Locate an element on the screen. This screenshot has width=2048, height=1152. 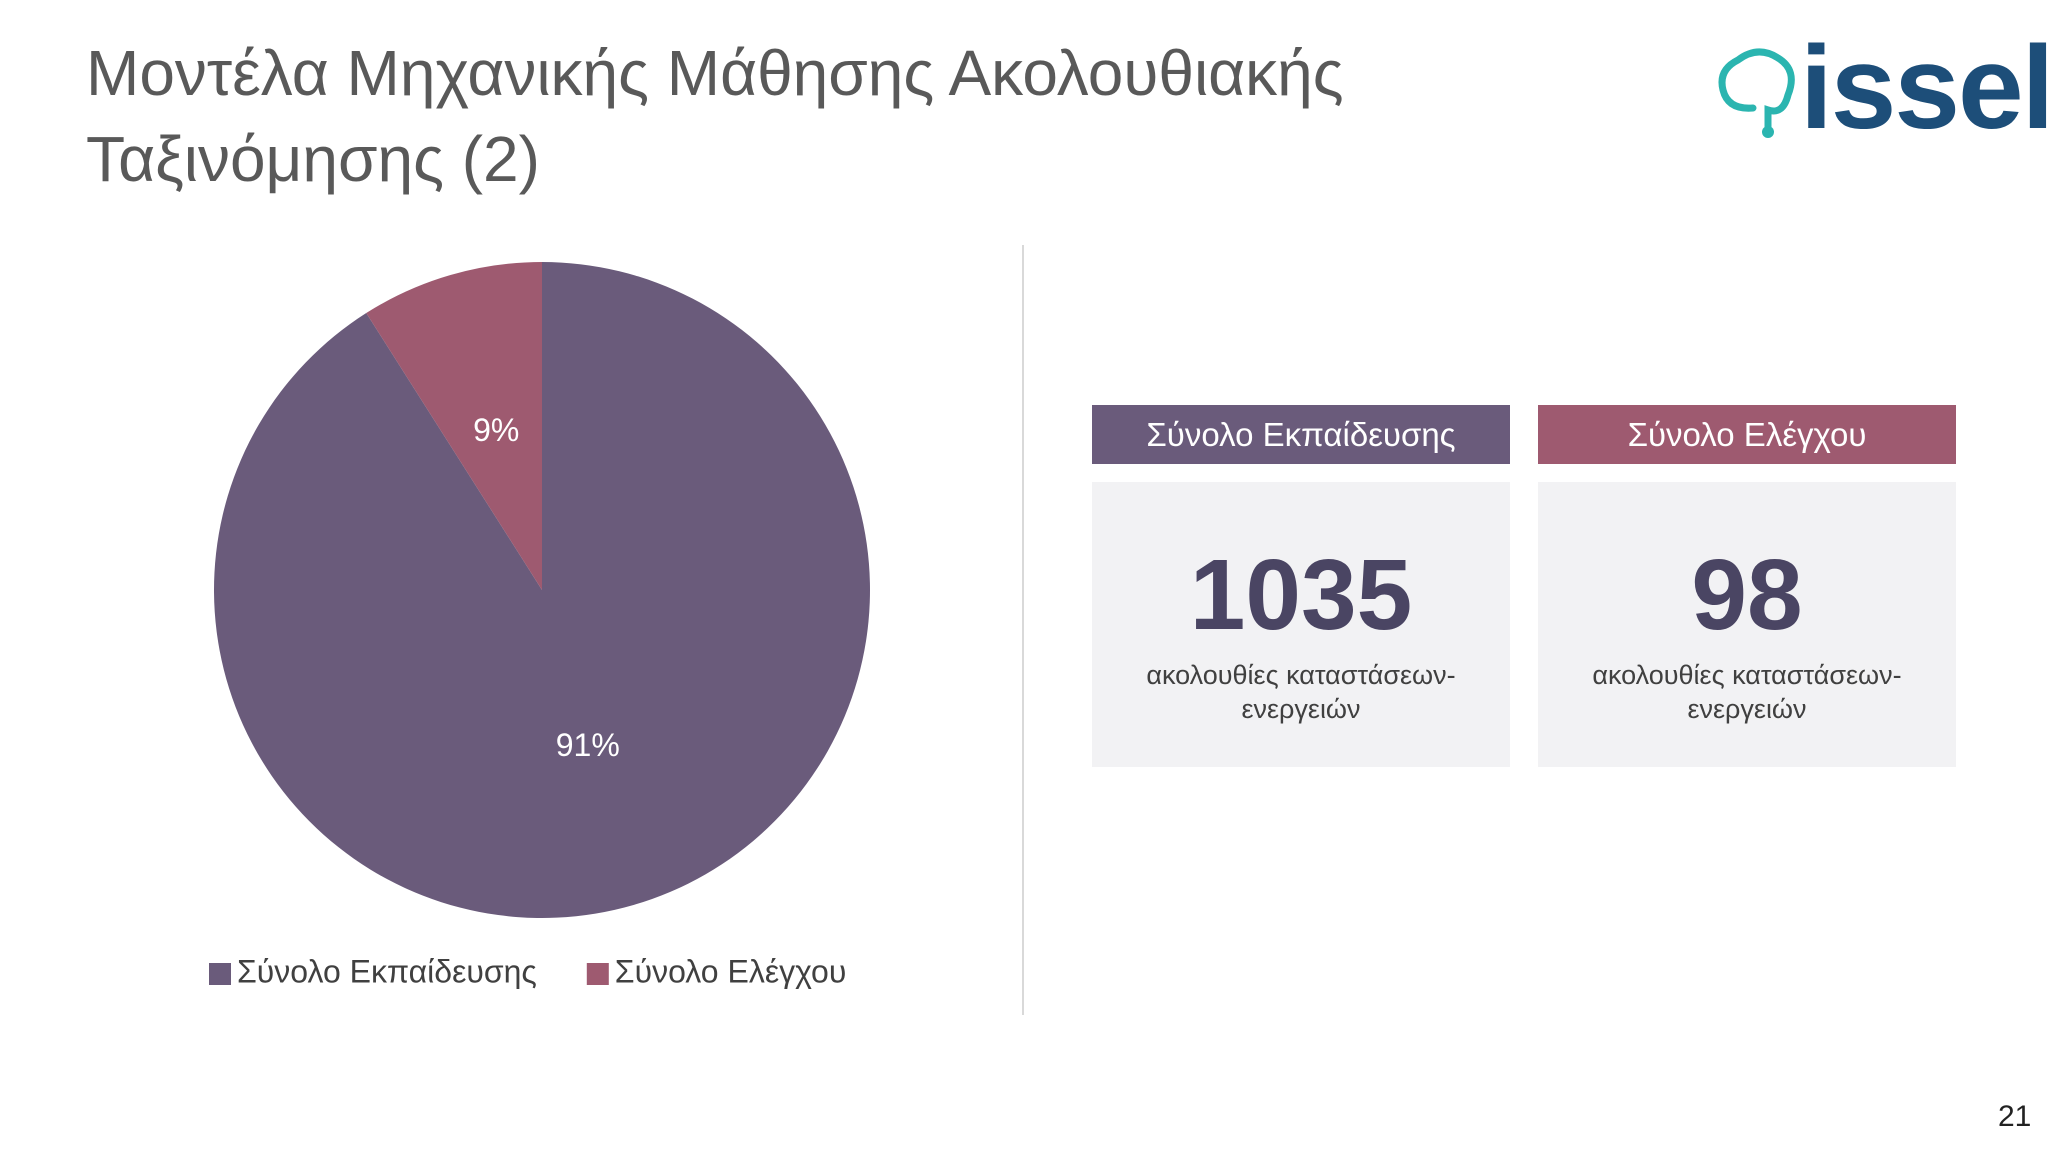
card-value: 1035 is located at coordinates (1301, 595).